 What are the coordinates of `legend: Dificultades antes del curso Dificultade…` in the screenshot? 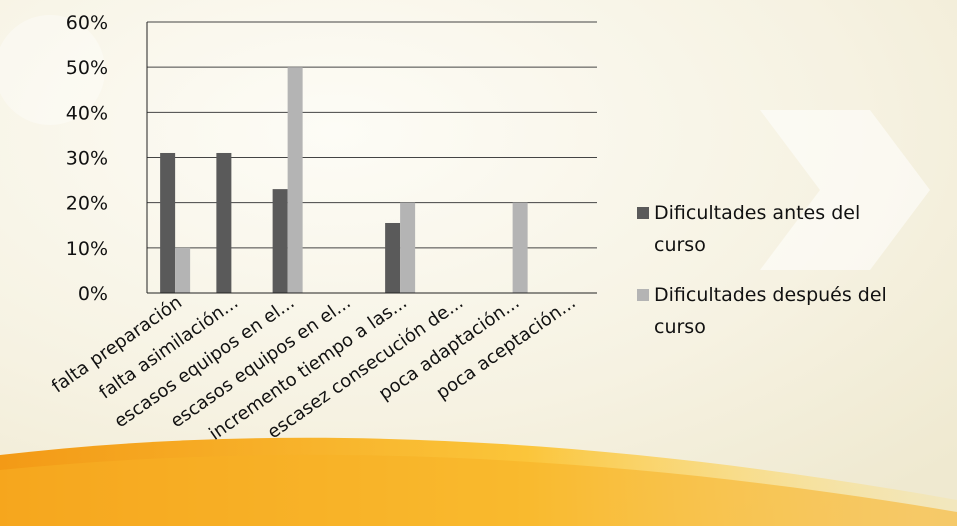 It's located at (762, 270).